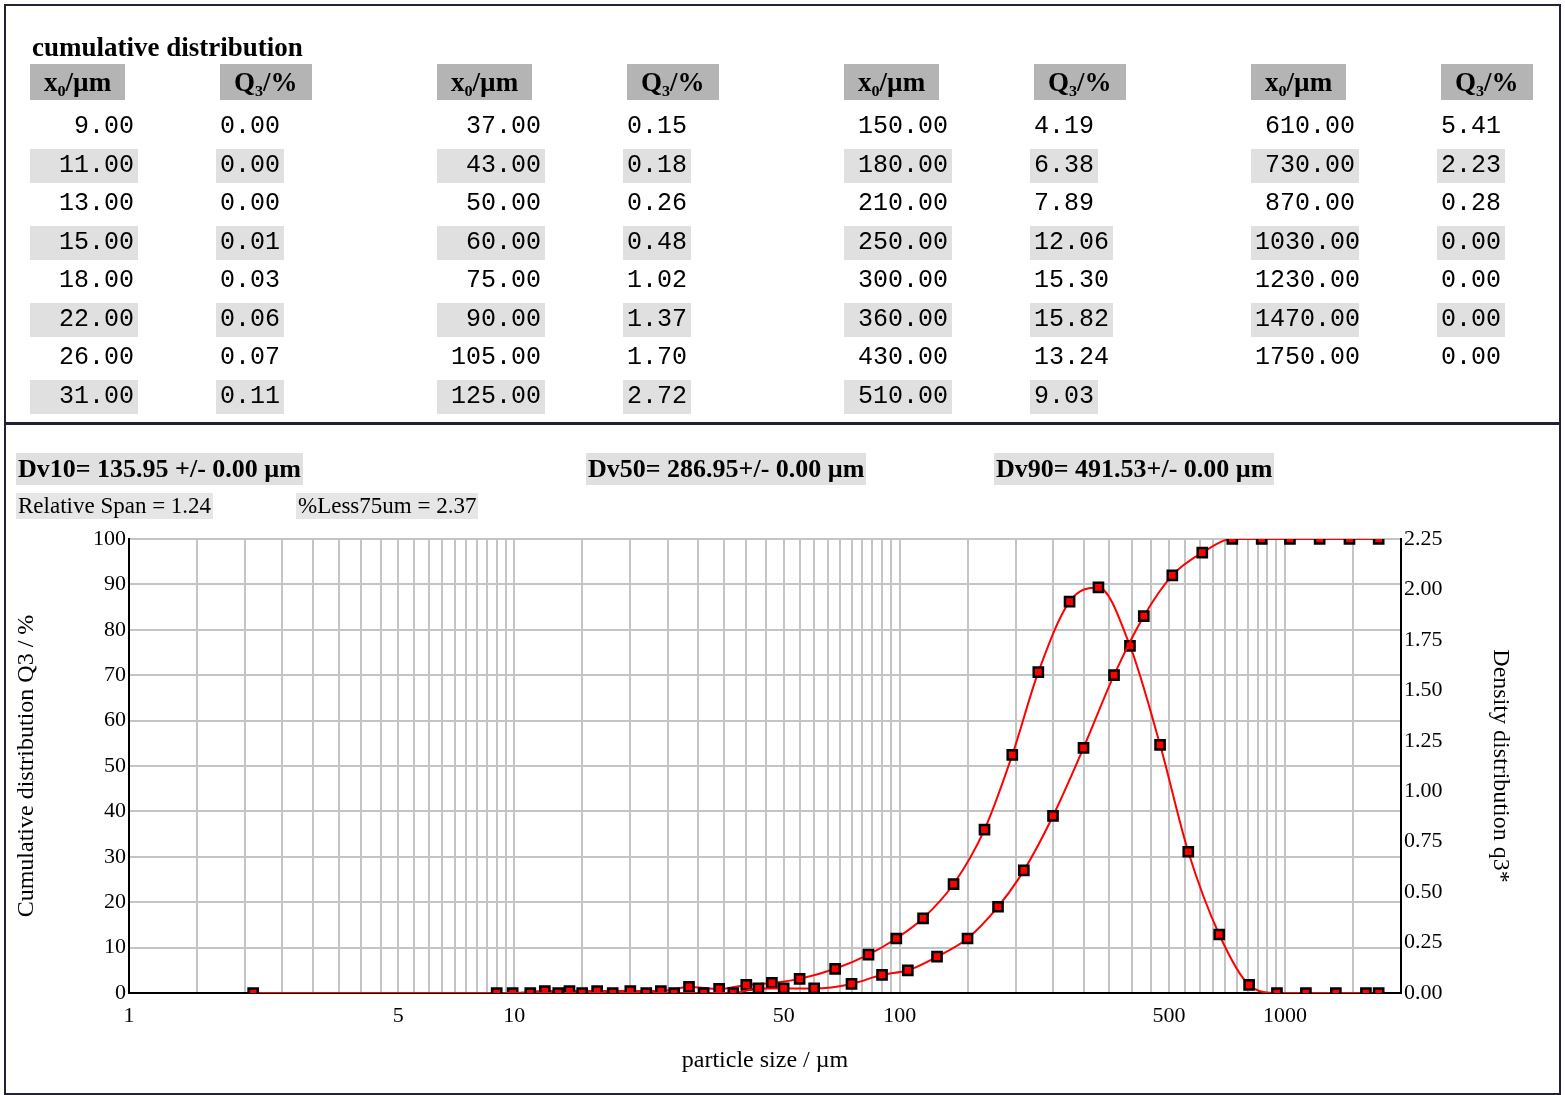 Image resolution: width=1565 pixels, height=1095 pixels. What do you see at coordinates (84, 242) in the screenshot?
I see `category-label: 15.00` at bounding box center [84, 242].